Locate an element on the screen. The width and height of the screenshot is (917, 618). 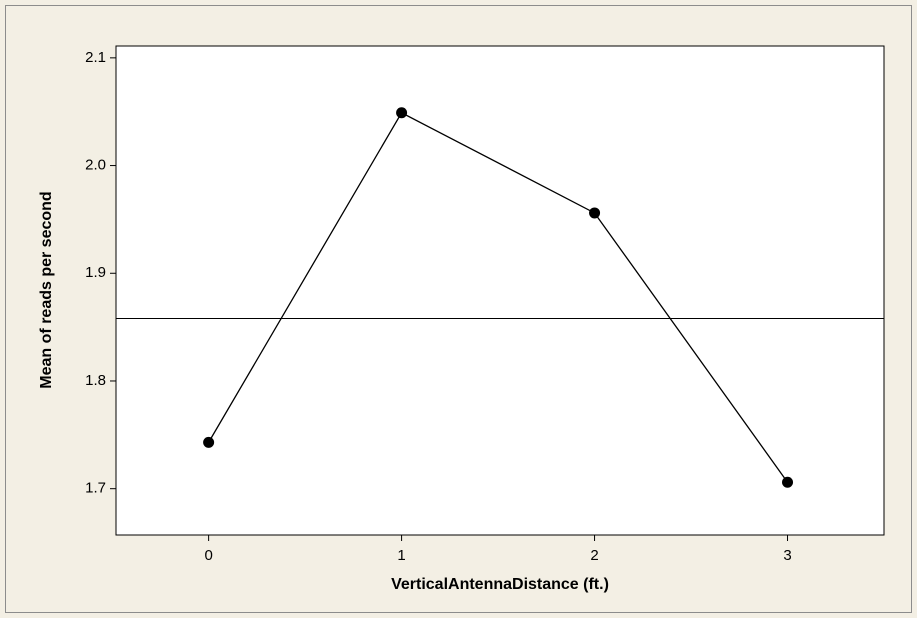
y-axis-title: Mean of reads per second is located at coordinates (46, 289).